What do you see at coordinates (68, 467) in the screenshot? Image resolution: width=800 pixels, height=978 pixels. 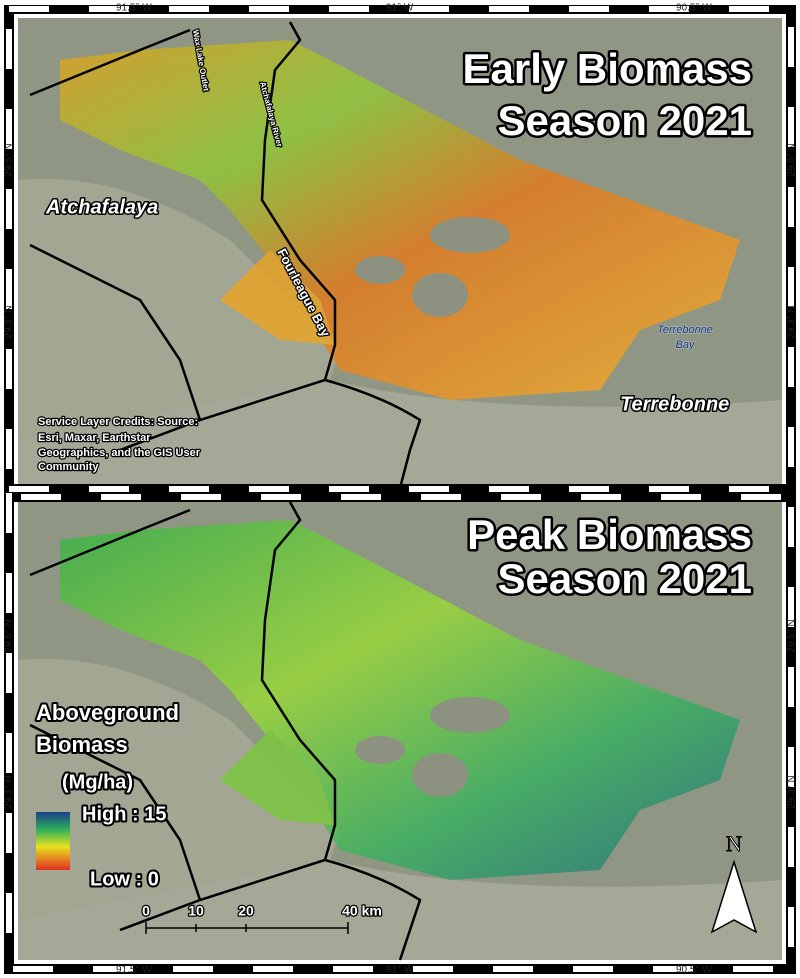 I see `credits: Community` at bounding box center [68, 467].